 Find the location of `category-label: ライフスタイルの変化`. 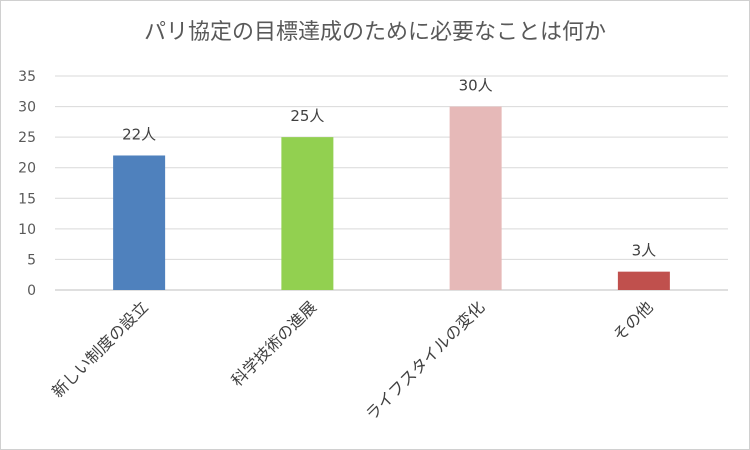

category-label: ライフスタイルの変化 is located at coordinates (425, 360).